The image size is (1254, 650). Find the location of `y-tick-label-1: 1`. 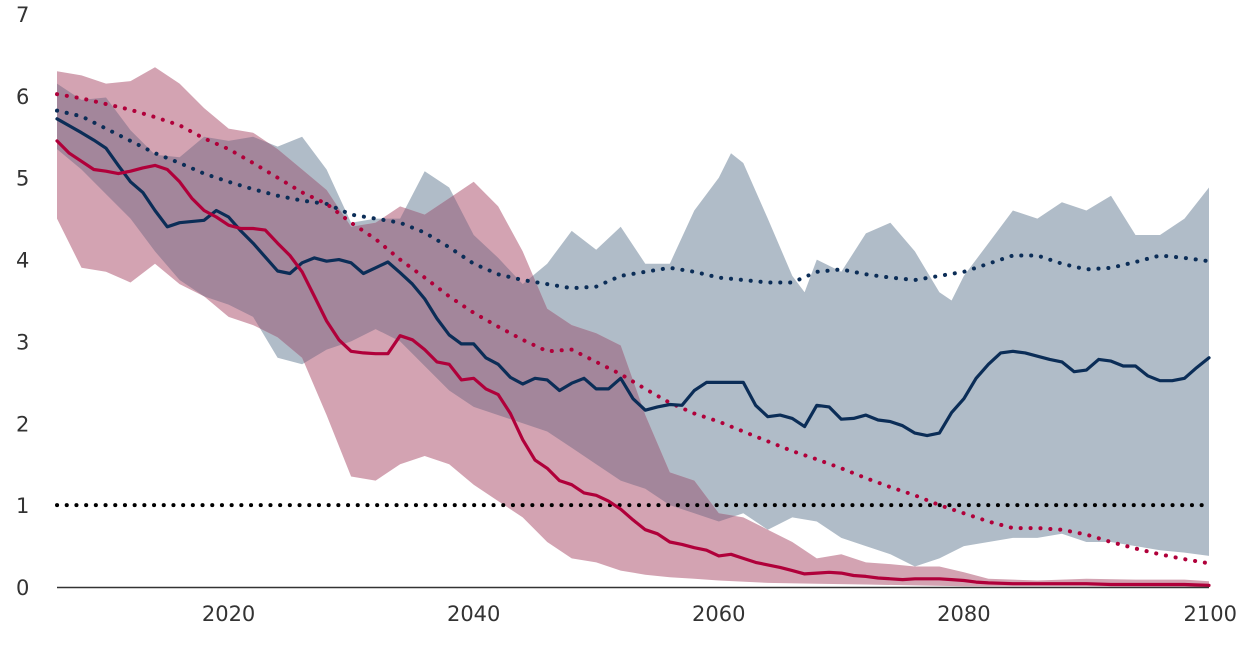

y-tick-label-1: 1 is located at coordinates (22, 506).